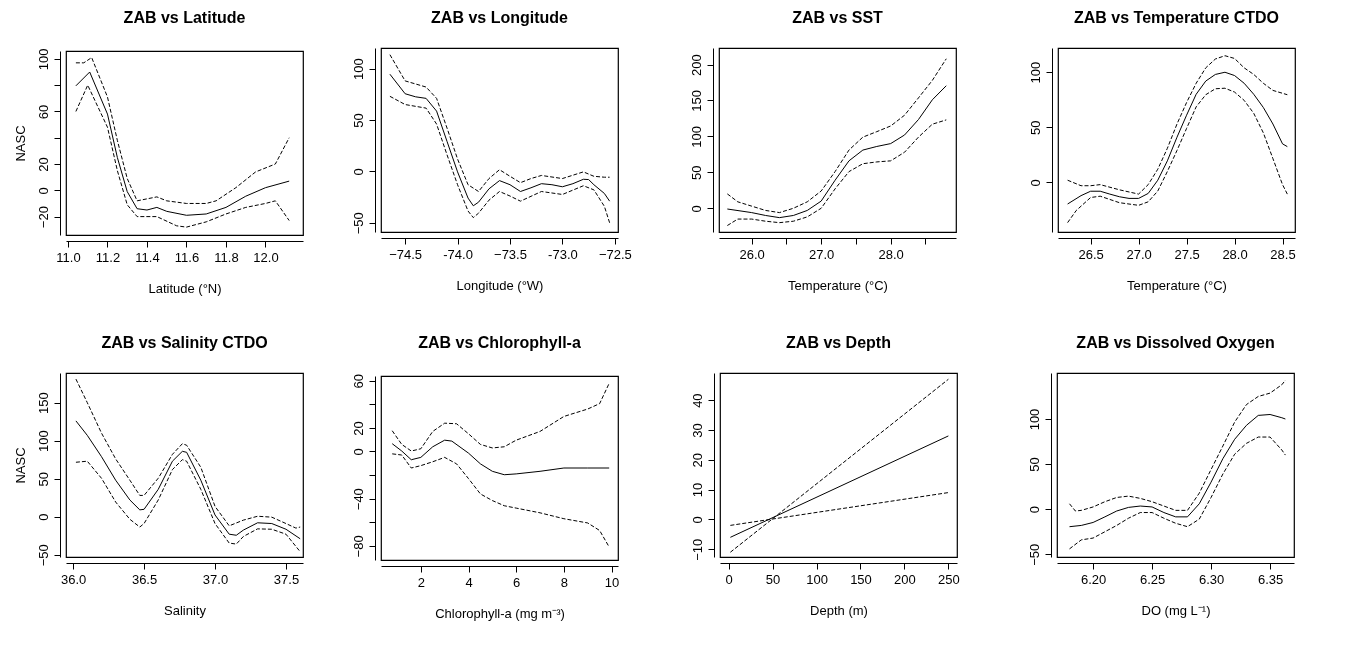 The width and height of the screenshot is (1352, 650). Describe the element at coordinates (563, 254) in the screenshot. I see `x-tick-label: -73.0` at that location.